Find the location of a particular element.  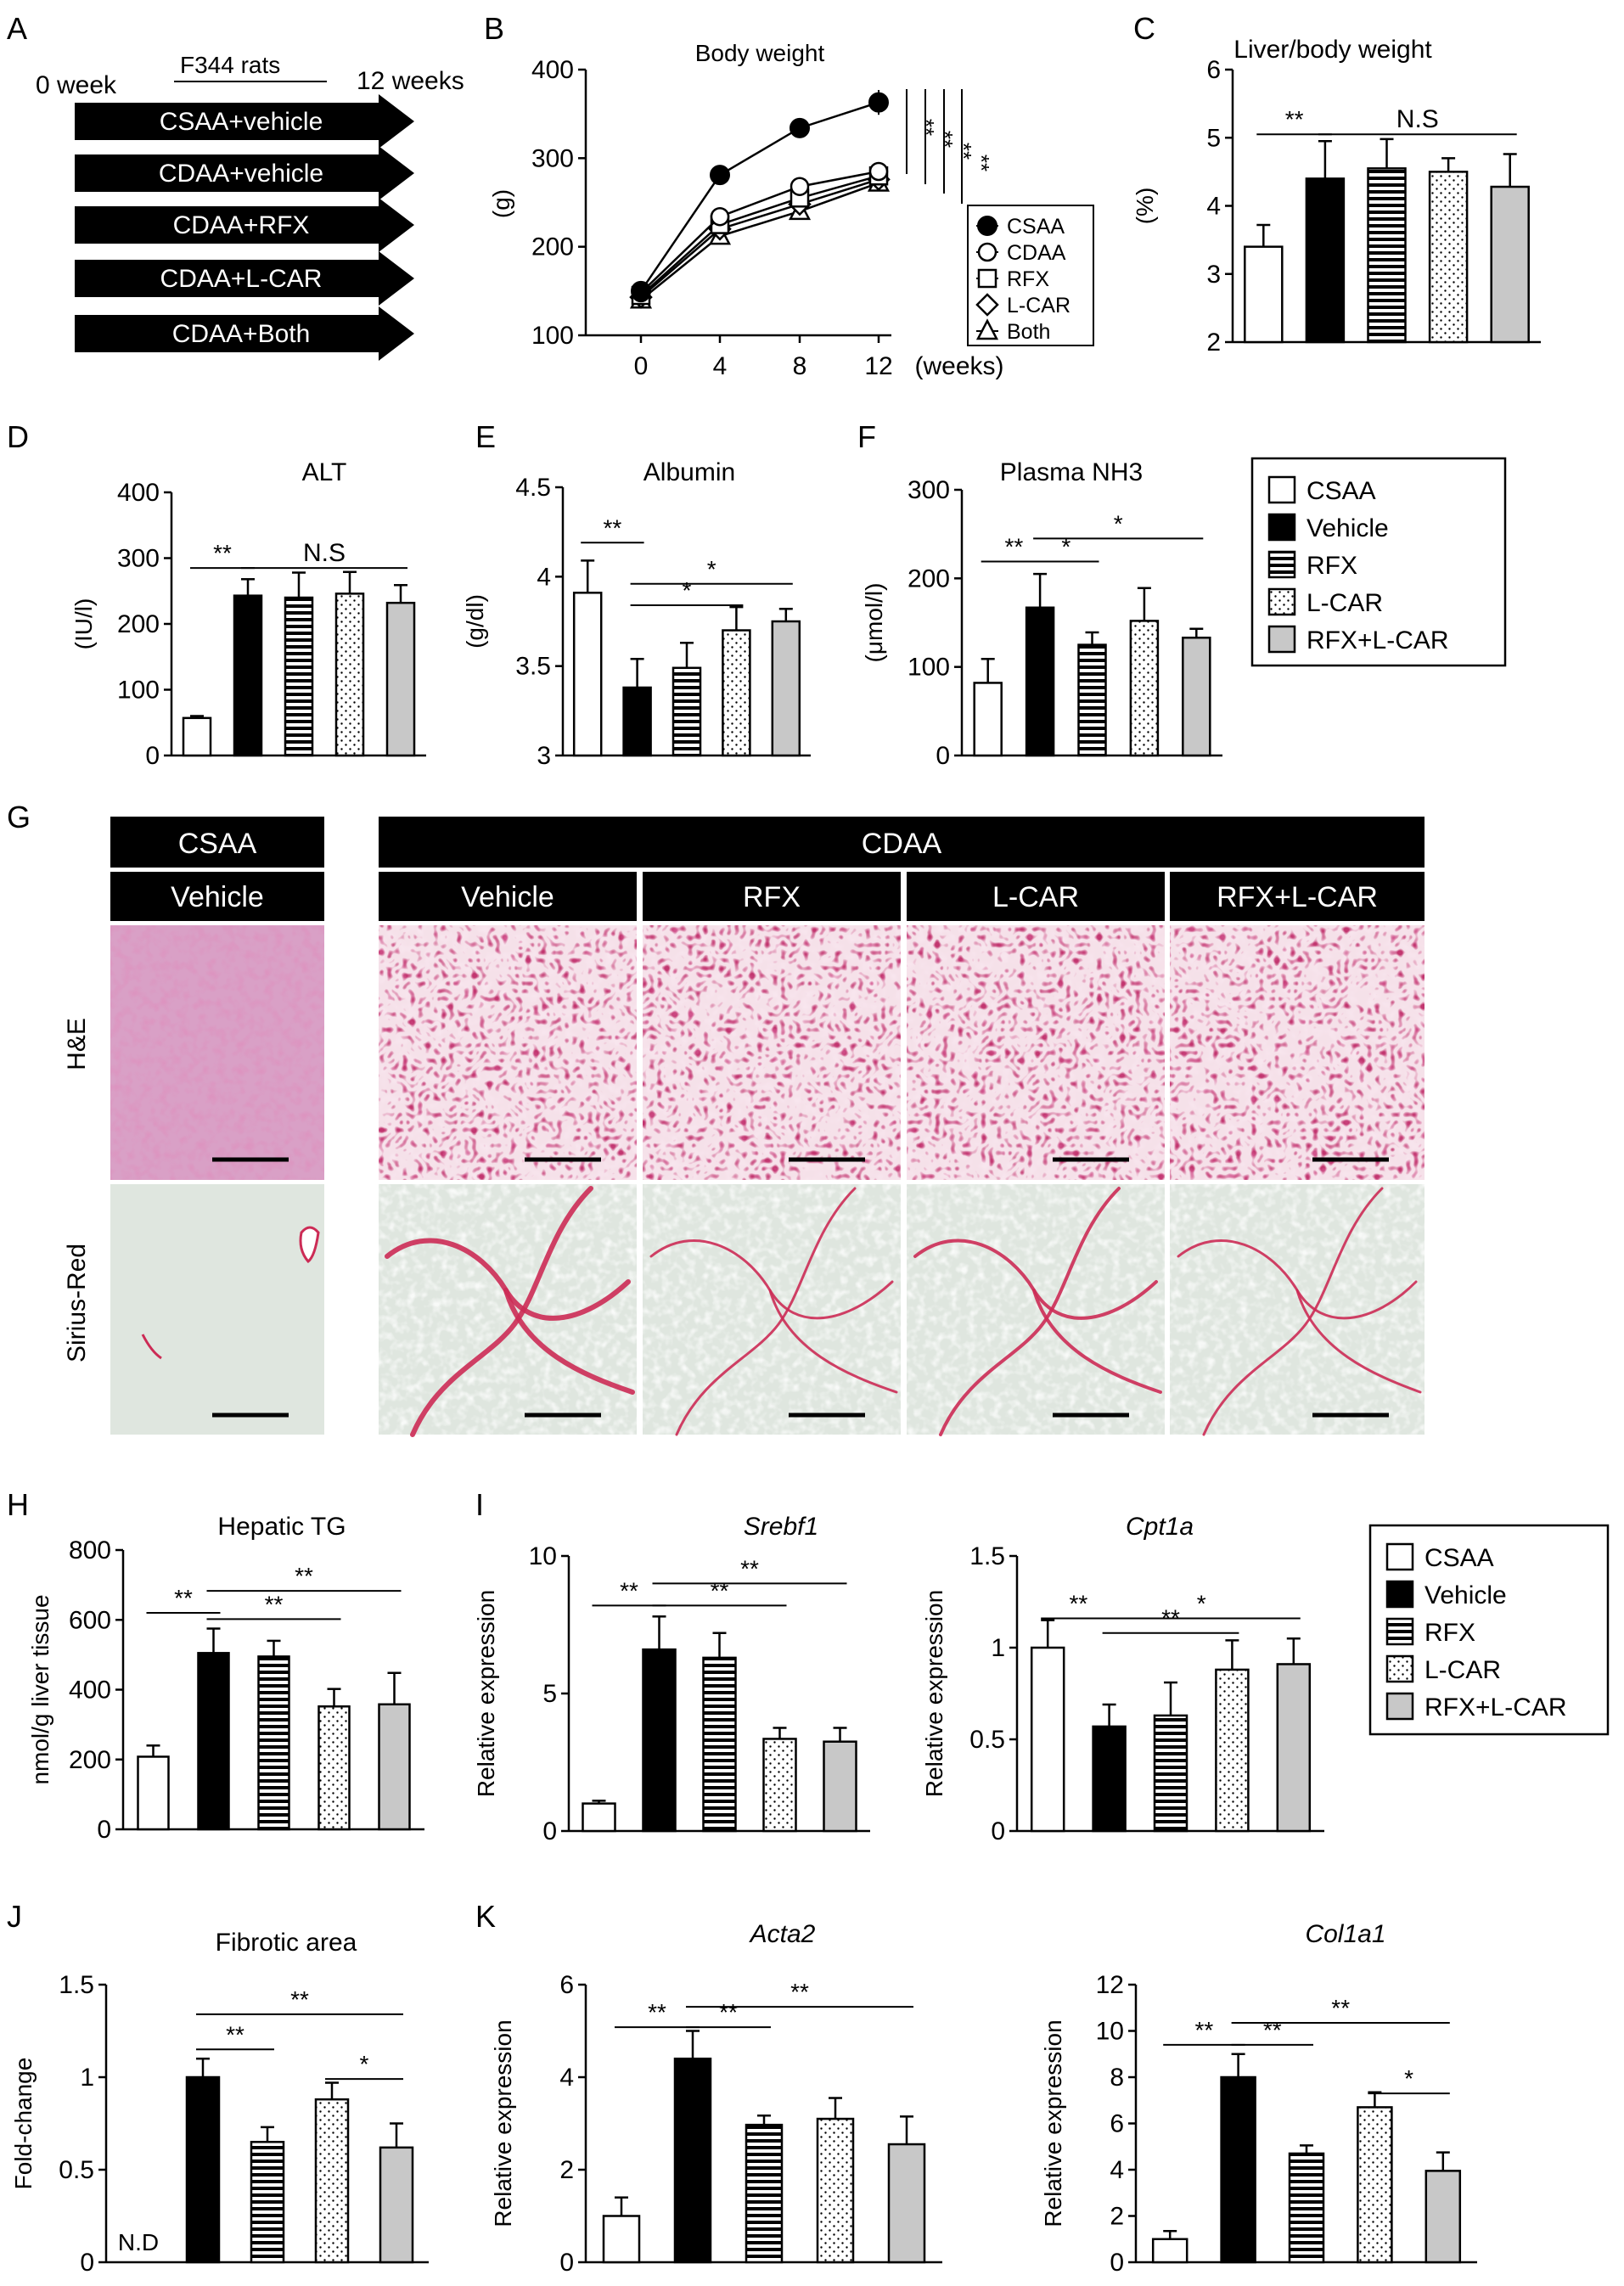

y-tick-label: 200 is located at coordinates (138, 624).